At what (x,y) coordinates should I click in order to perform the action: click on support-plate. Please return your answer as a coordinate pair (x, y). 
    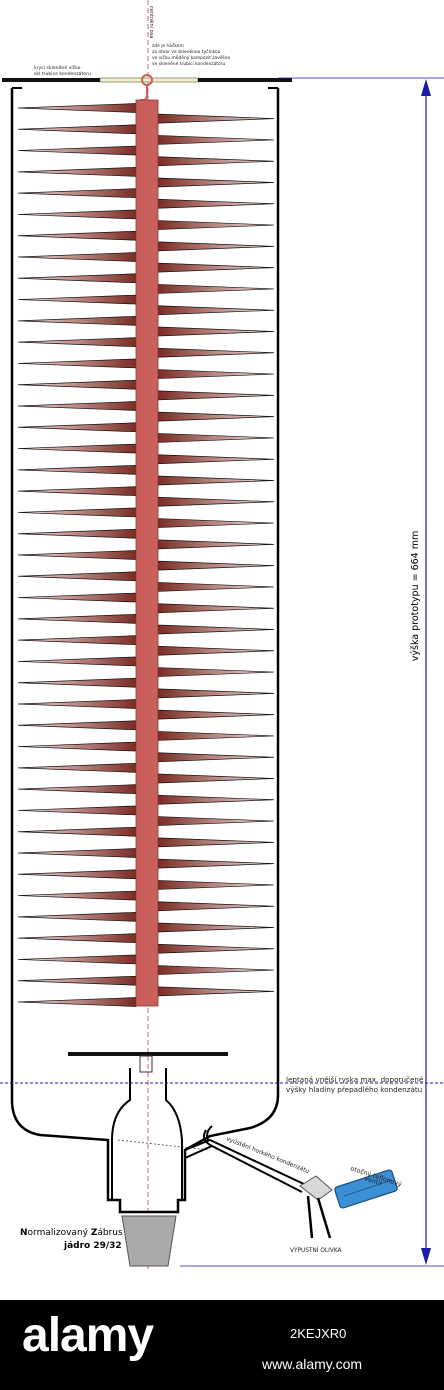
    Looking at the image, I should click on (148, 1054).